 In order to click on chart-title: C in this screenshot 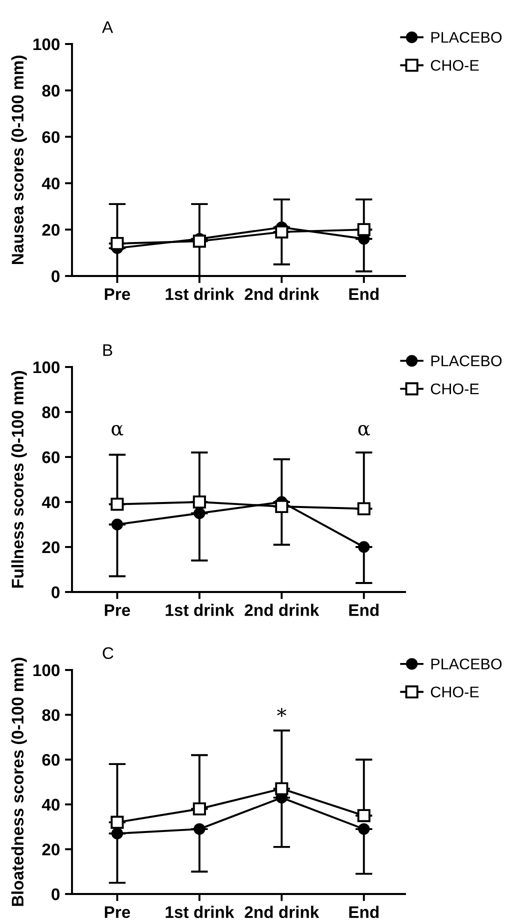, I will do `click(108, 653)`.